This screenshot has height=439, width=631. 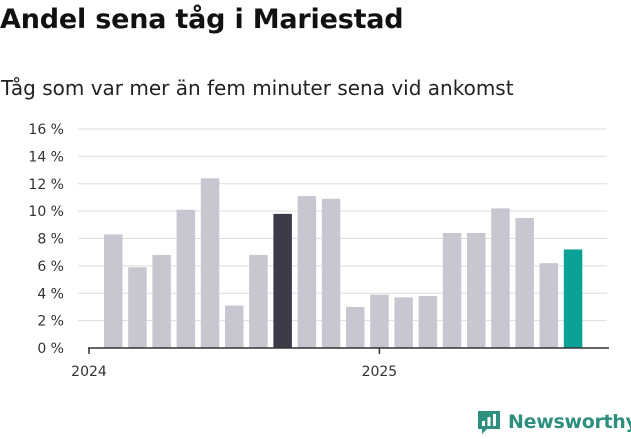 I want to click on bar: 2025-05: 8.4 %, so click(x=476, y=290).